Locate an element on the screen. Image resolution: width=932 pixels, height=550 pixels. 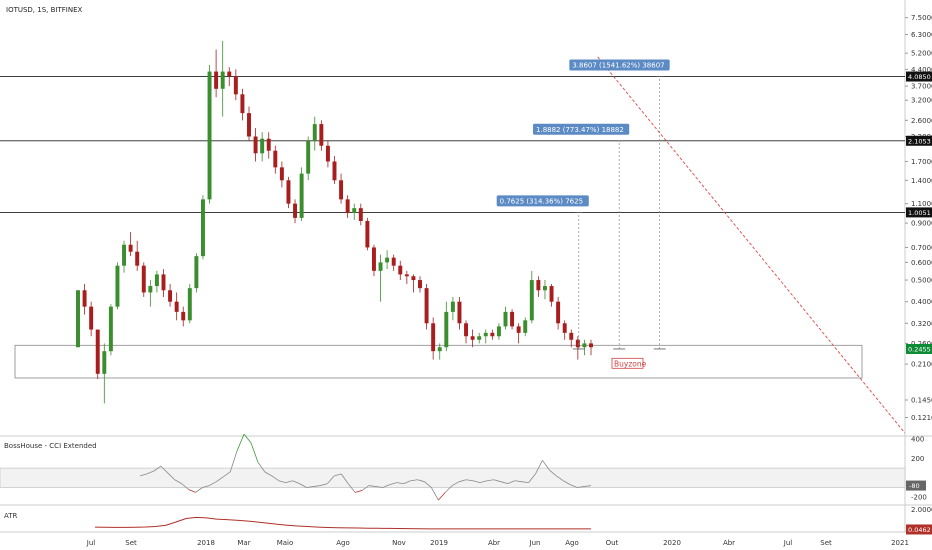
x-tick-label: Set is located at coordinates (826, 543).